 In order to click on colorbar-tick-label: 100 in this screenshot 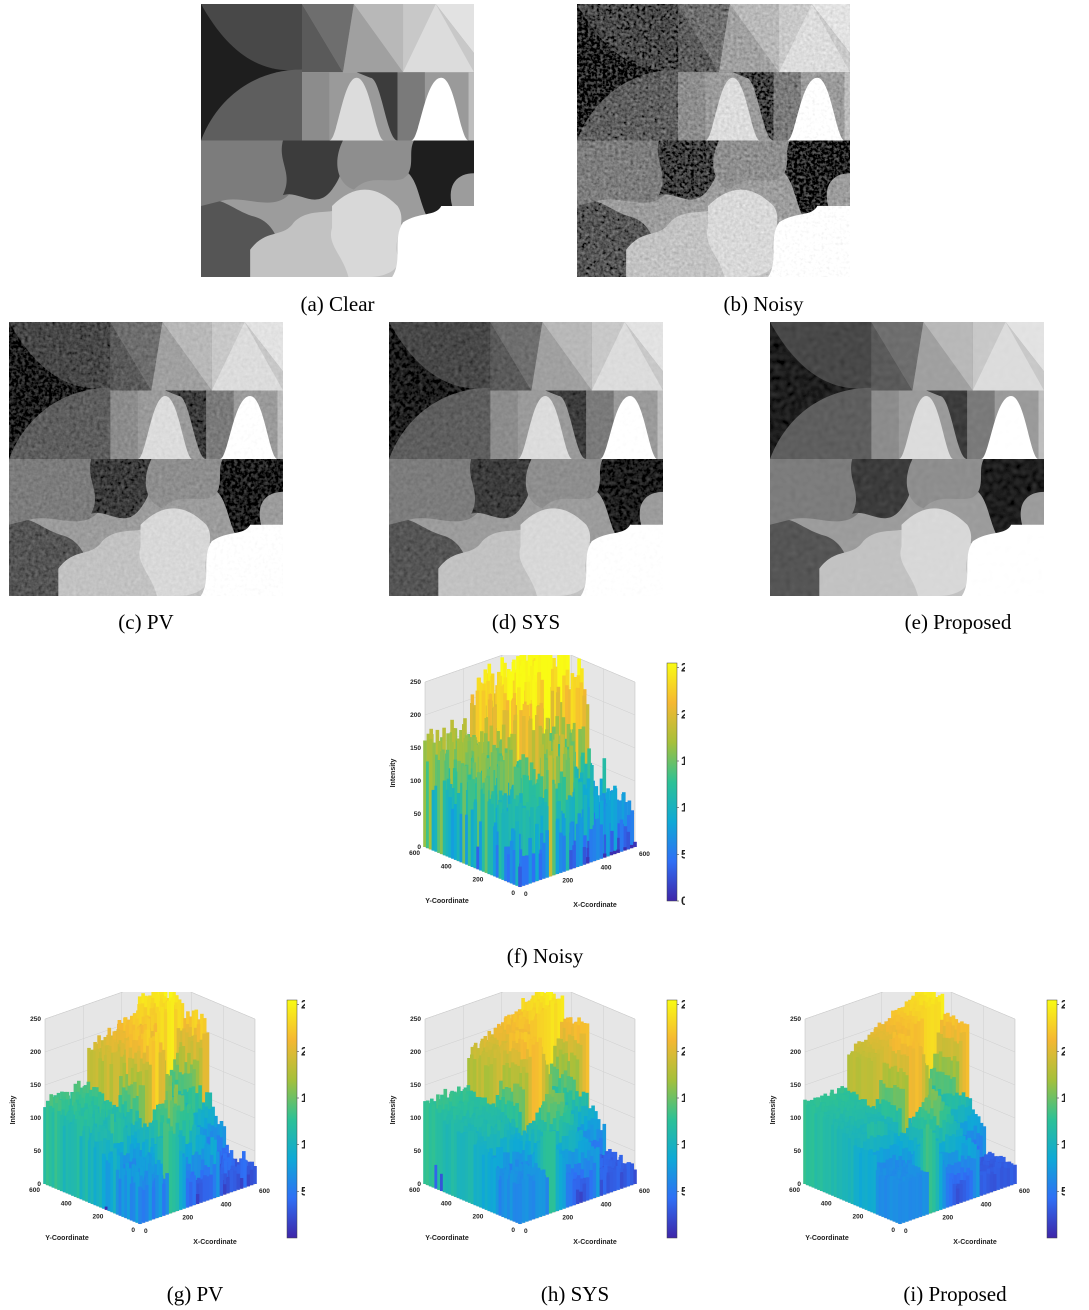, I will do `click(683, 1145)`.